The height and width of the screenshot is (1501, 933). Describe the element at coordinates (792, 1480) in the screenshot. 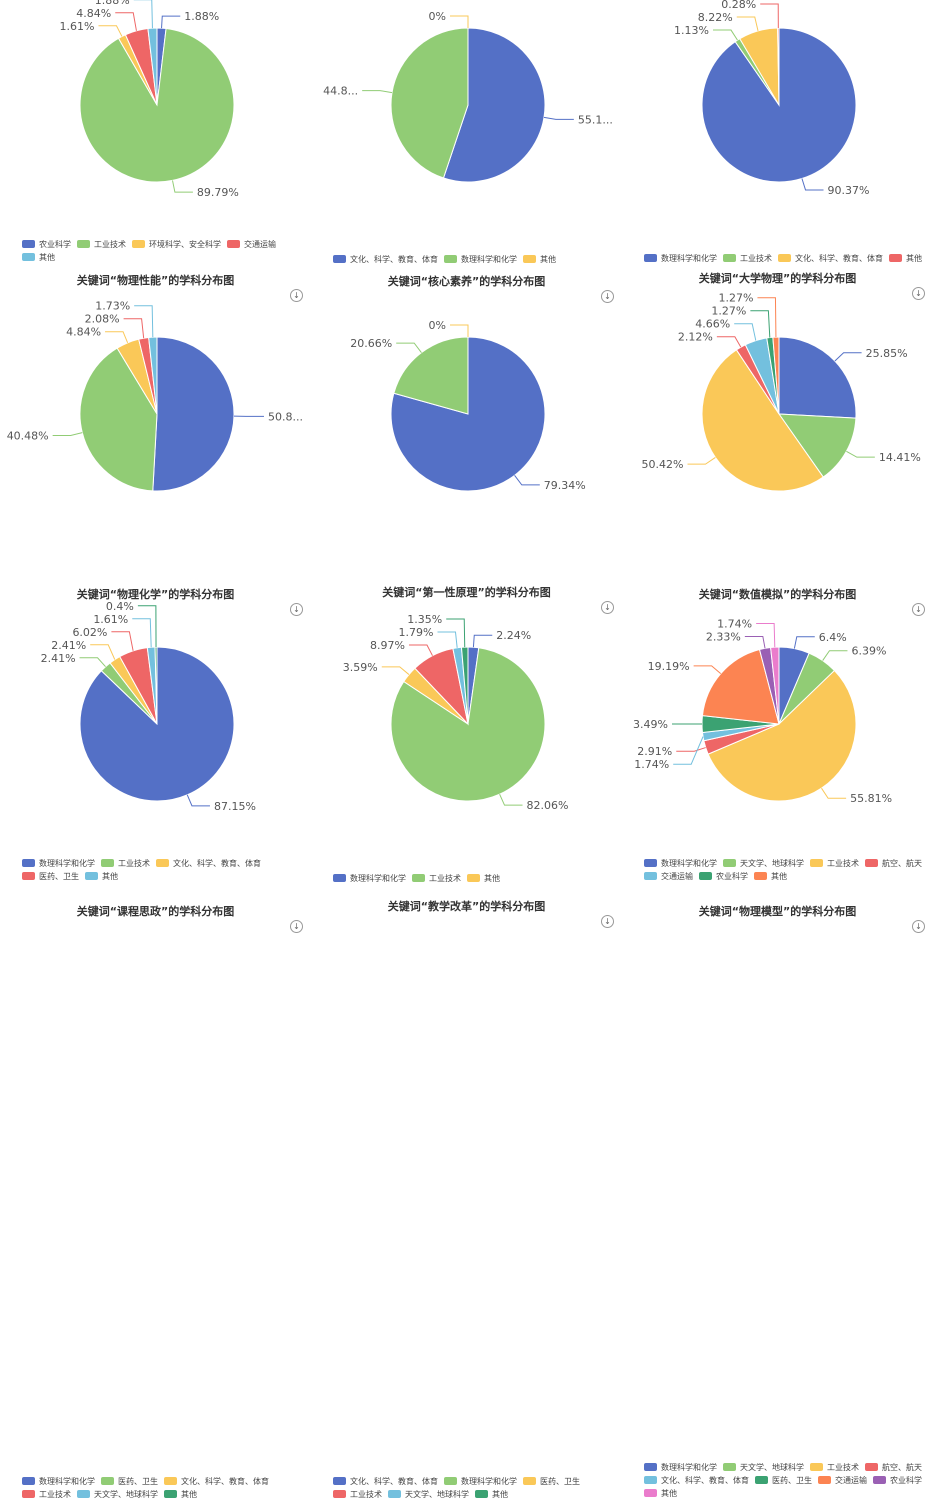

I see `legend-label: 医药、卫生` at that location.